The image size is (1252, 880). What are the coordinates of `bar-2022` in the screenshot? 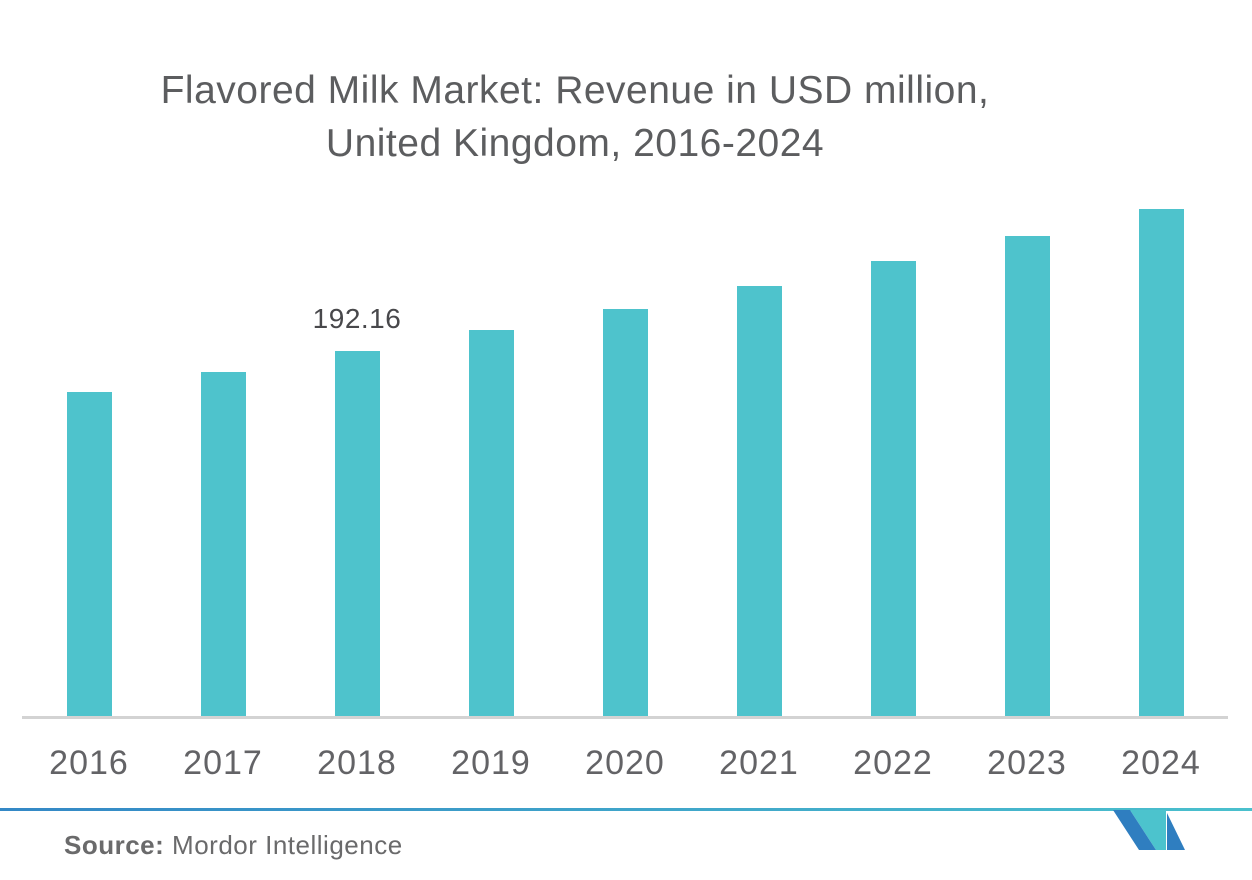 It's located at (893, 489).